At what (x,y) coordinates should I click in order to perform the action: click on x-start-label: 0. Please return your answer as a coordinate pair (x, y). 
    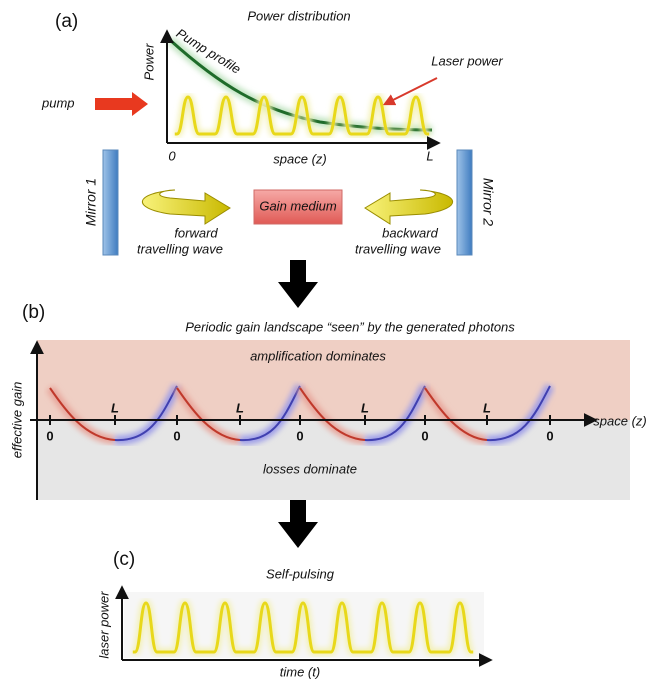
    Looking at the image, I should click on (172, 155).